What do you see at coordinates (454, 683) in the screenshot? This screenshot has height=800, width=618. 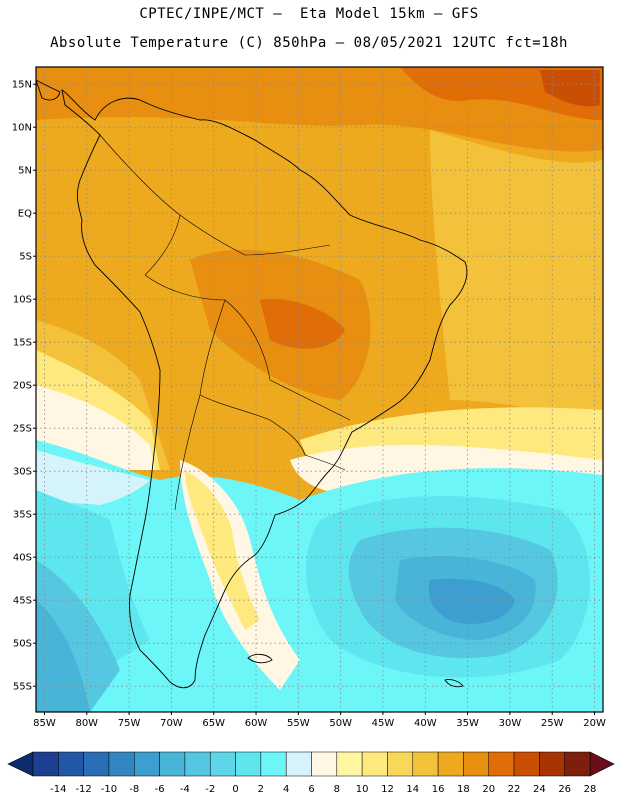 I see `south-georgia` at bounding box center [454, 683].